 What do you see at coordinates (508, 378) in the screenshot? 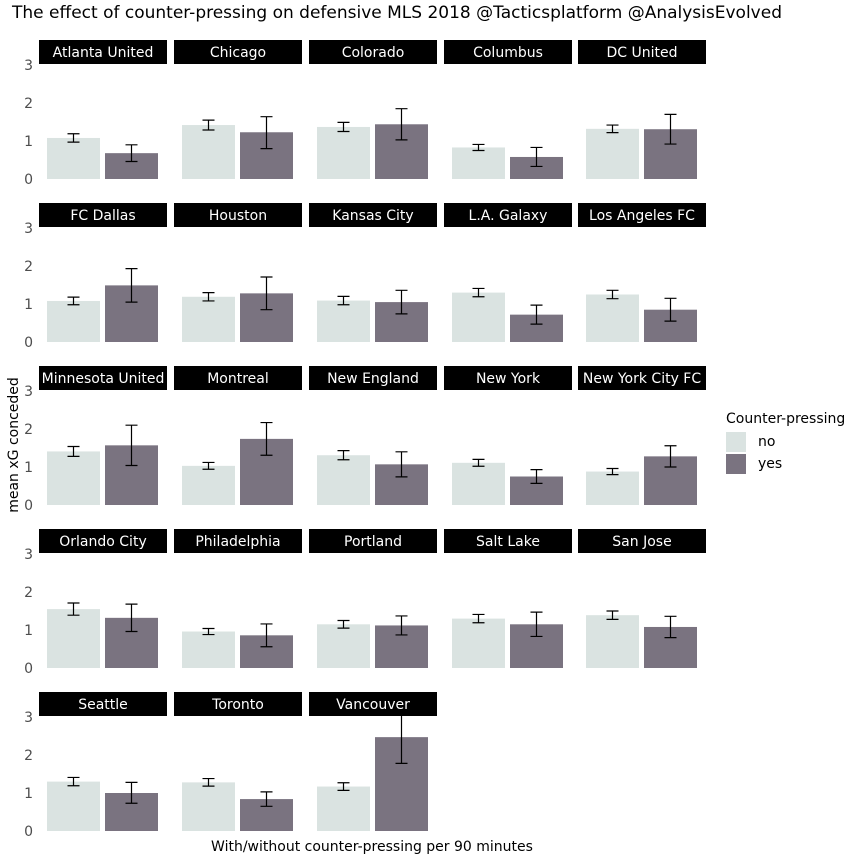
I see `facet-strip-new-york` at bounding box center [508, 378].